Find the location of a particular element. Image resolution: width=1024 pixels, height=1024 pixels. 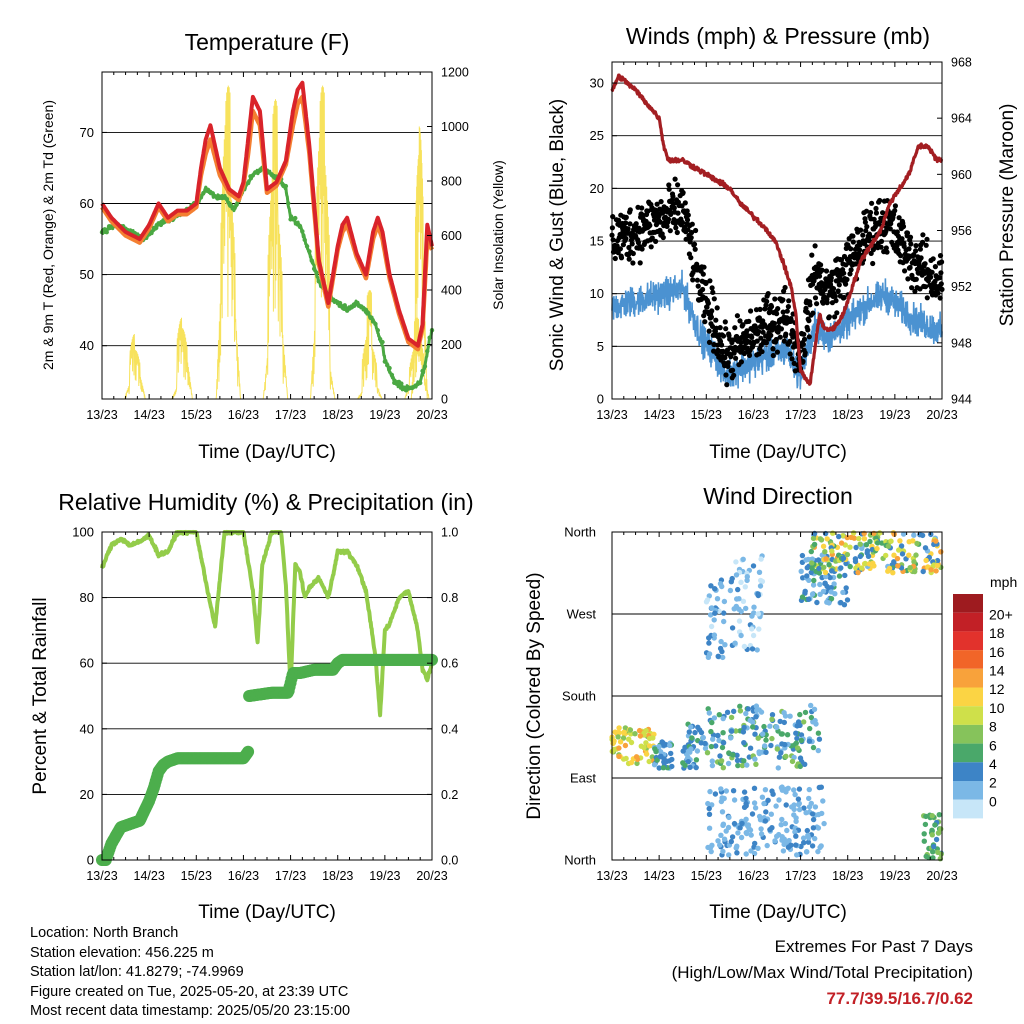

y-tick-label: South is located at coordinates (579, 696).